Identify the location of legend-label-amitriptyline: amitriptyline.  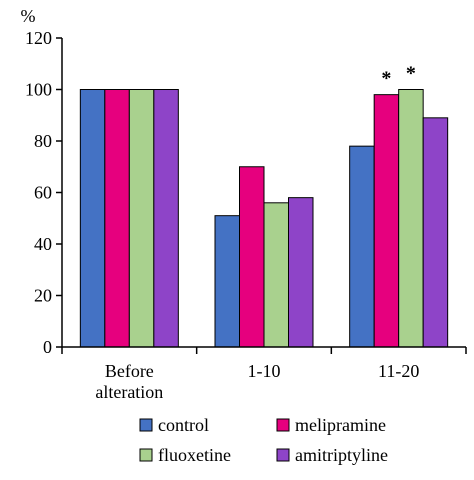
(341, 455).